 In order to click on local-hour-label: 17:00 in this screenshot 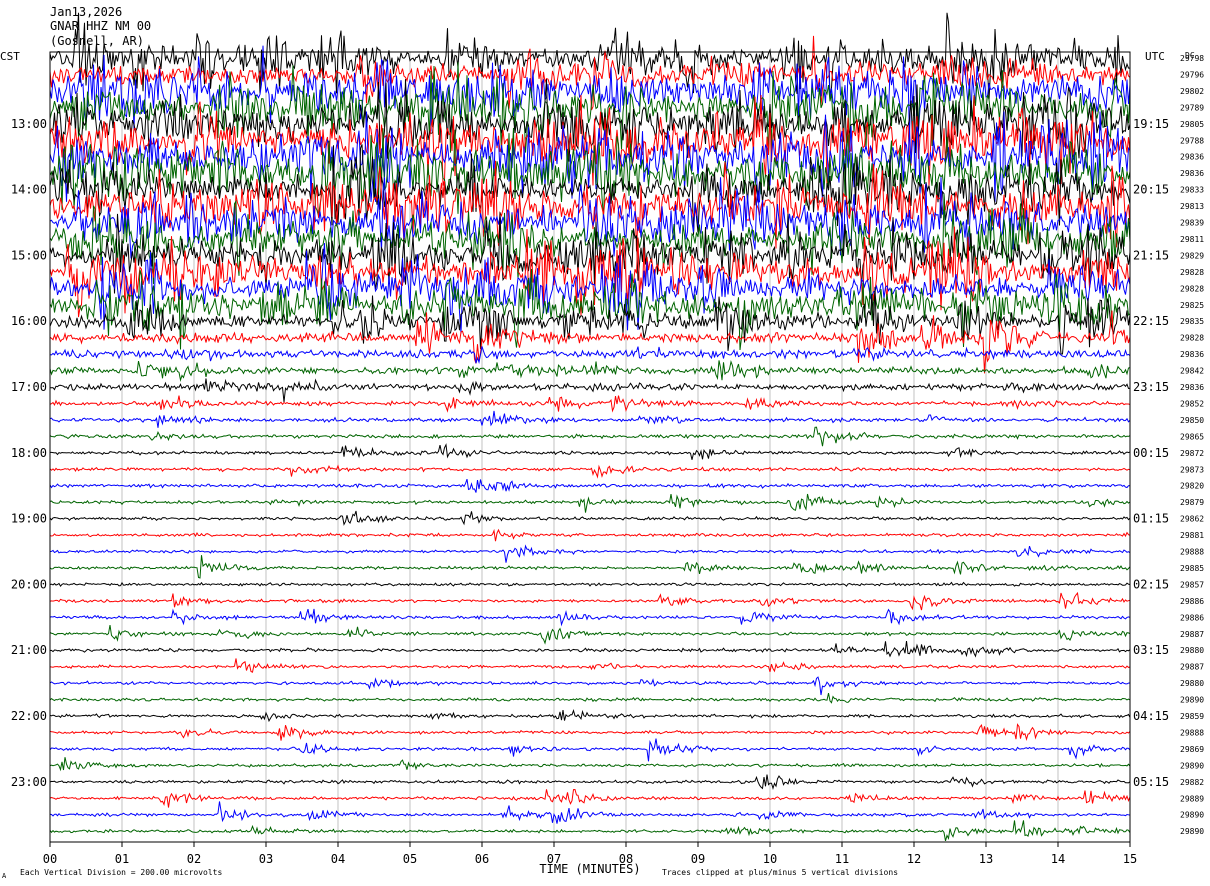, I will do `click(29, 387)`.